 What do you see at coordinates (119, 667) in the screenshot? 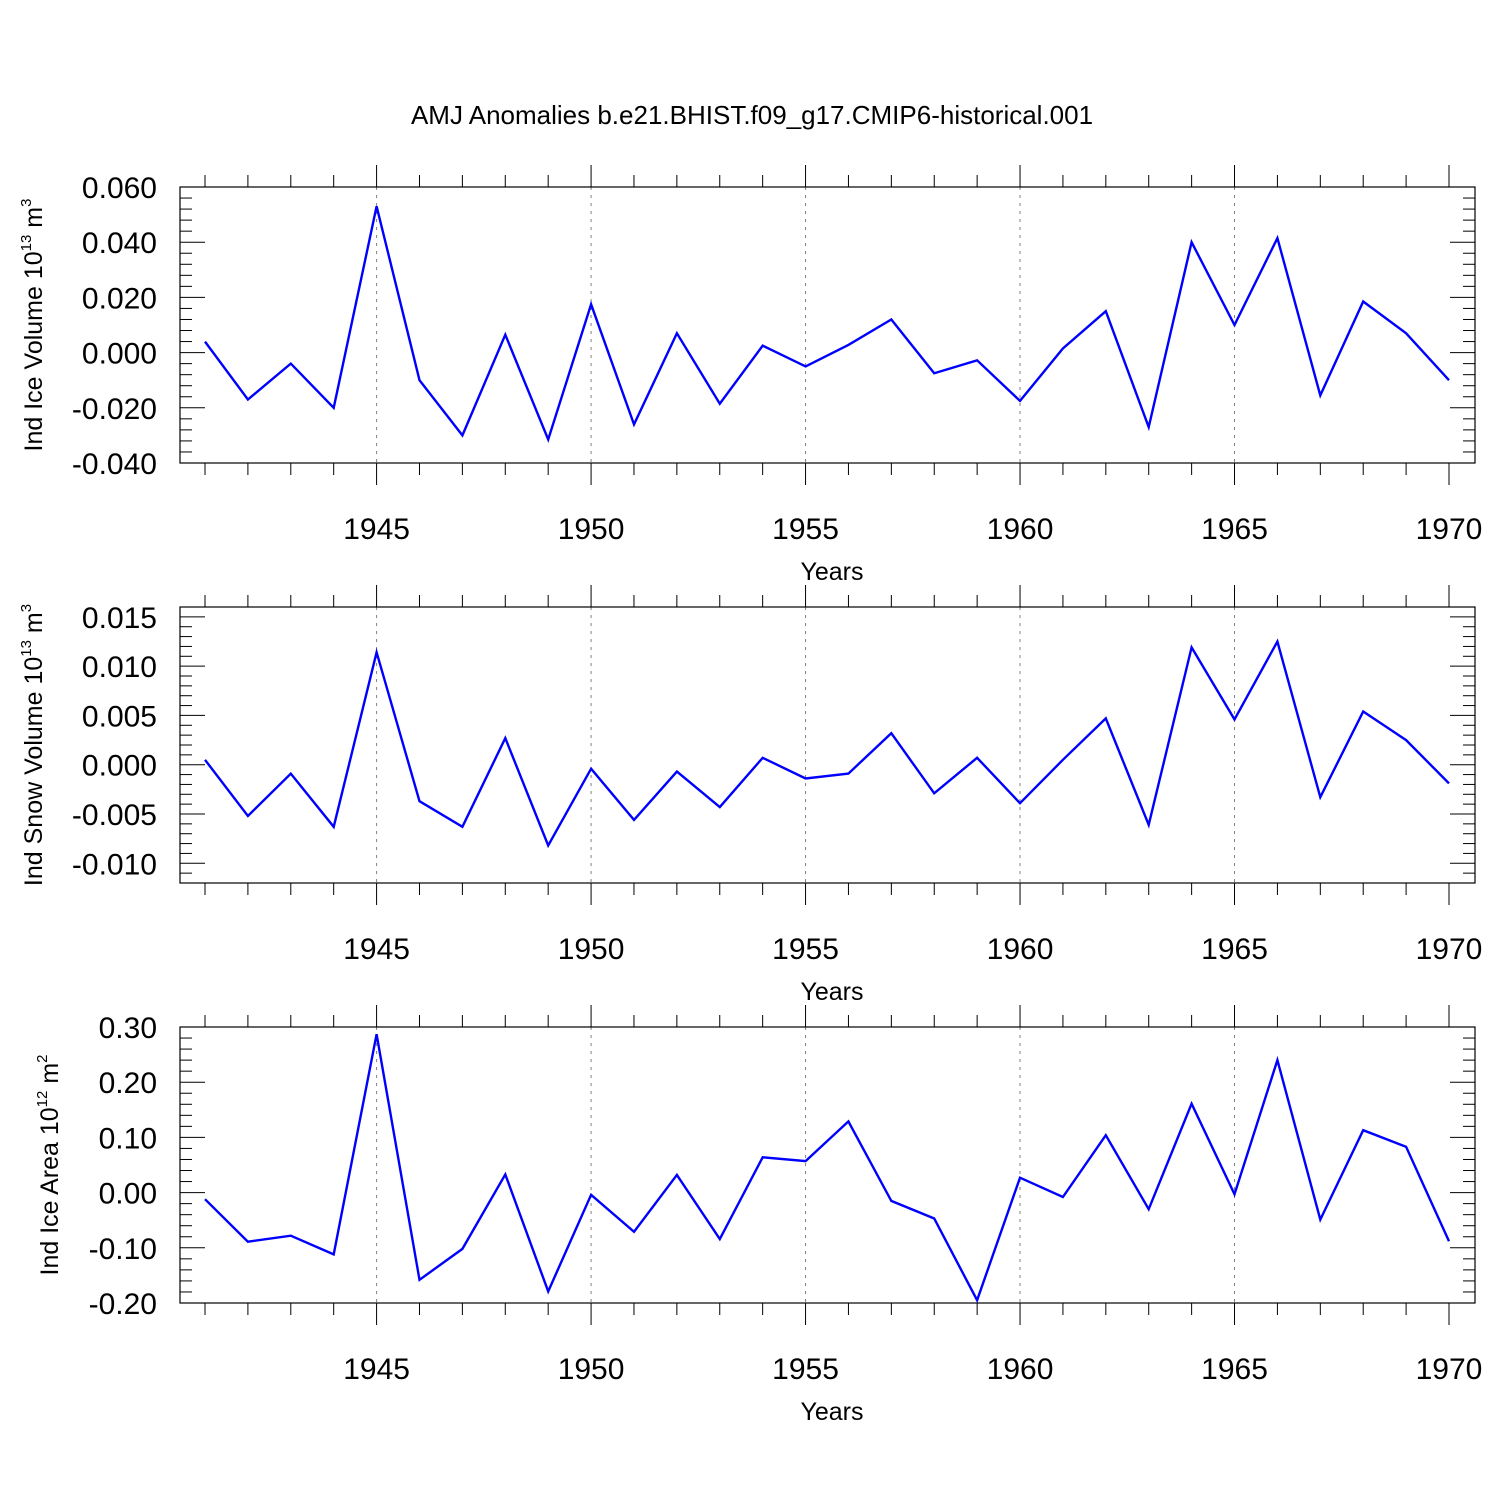
I see `snow-volume-ytick-label: 0.010` at bounding box center [119, 667].